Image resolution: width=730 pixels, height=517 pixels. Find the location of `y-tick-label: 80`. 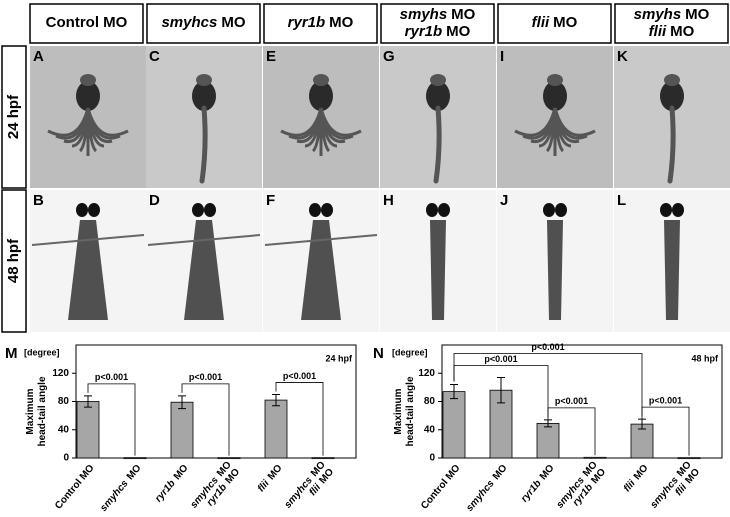

y-tick-label: 80 is located at coordinates (64, 401).